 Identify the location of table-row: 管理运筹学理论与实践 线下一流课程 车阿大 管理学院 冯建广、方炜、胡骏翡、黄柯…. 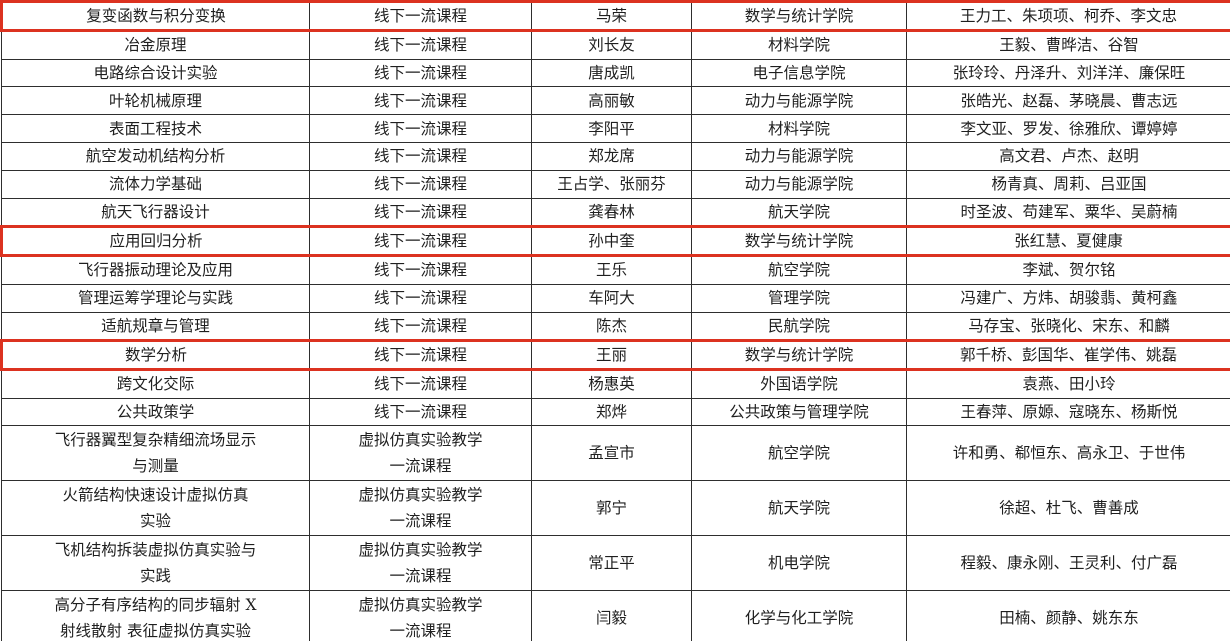
(615, 298).